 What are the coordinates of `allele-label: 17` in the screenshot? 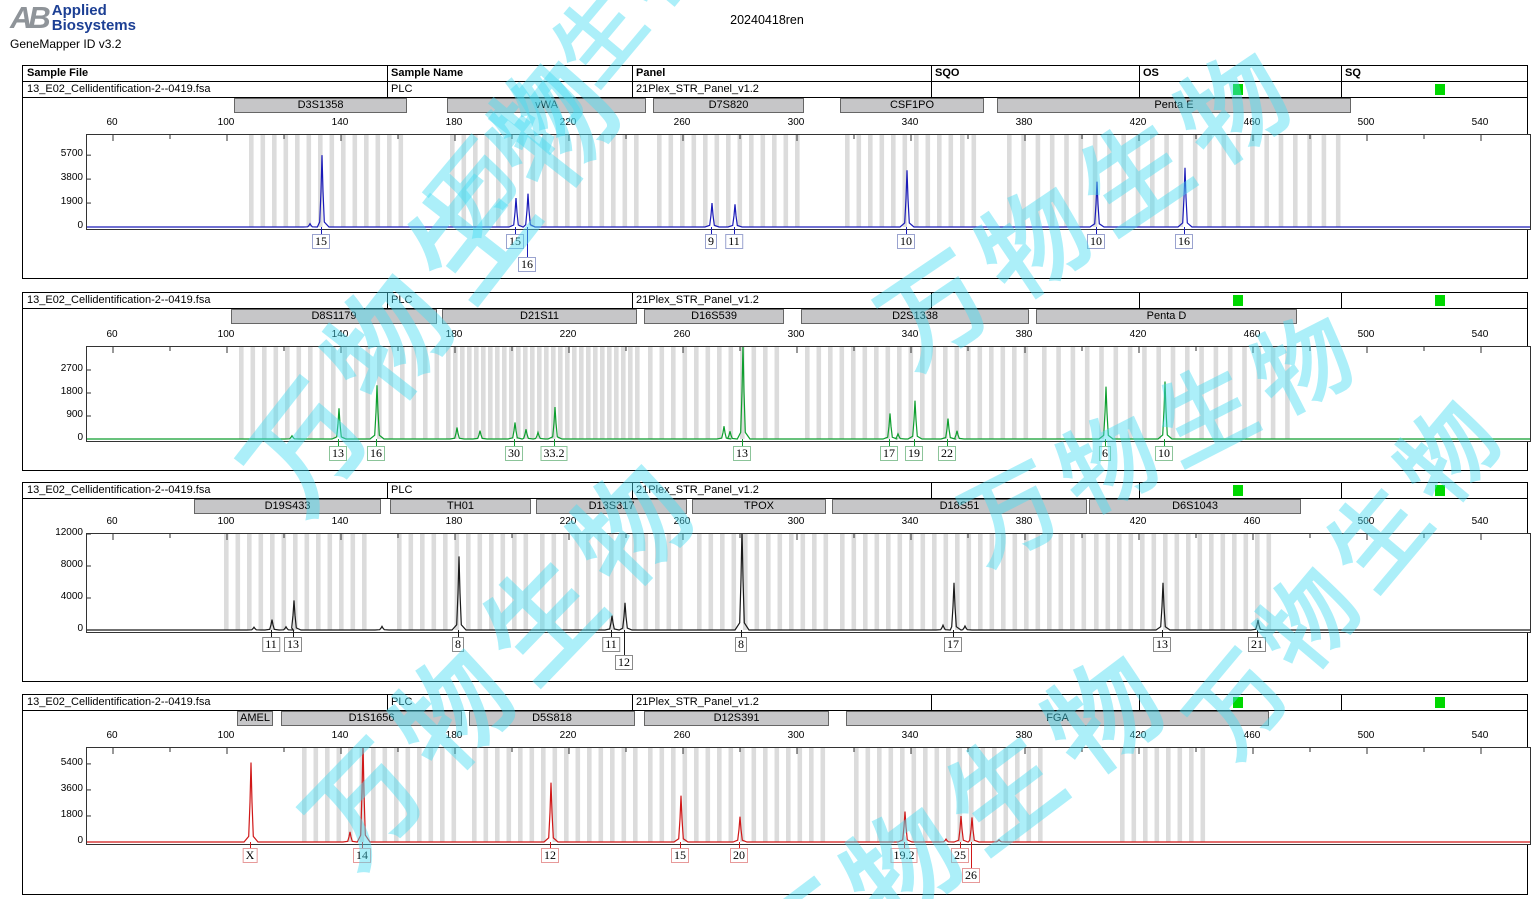 It's located at (889, 453).